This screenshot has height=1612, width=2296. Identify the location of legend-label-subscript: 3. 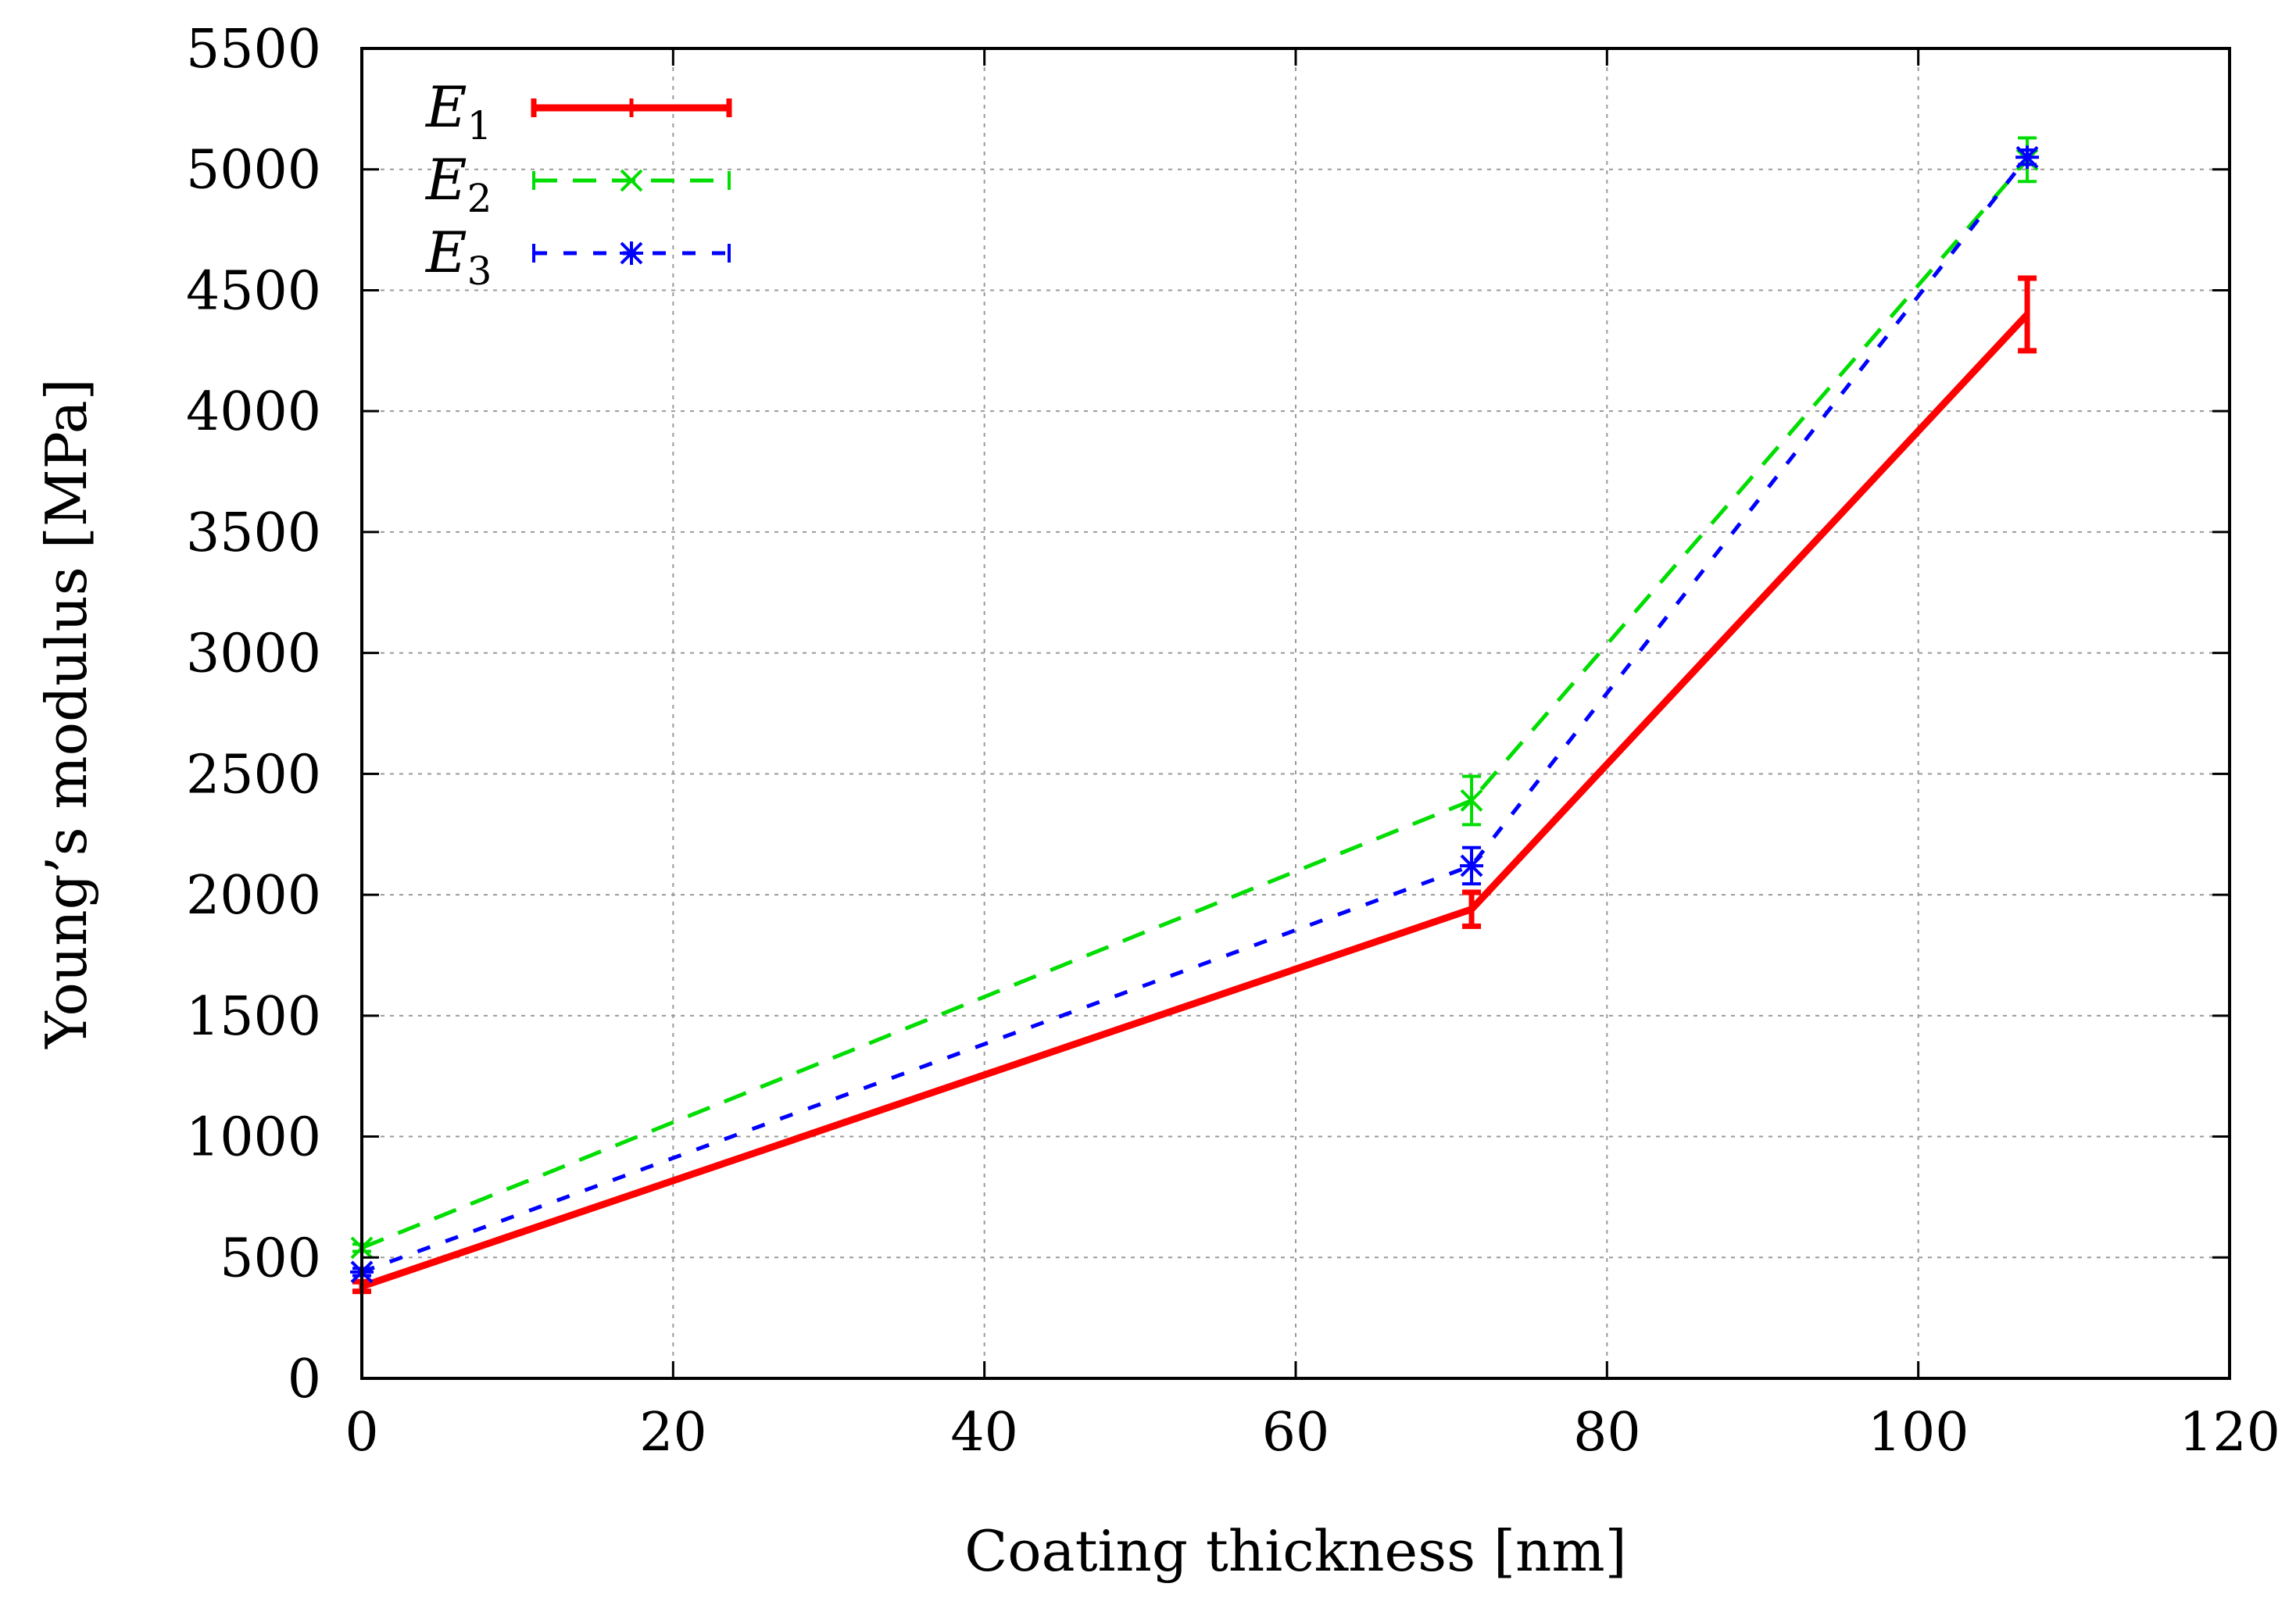
(480, 271).